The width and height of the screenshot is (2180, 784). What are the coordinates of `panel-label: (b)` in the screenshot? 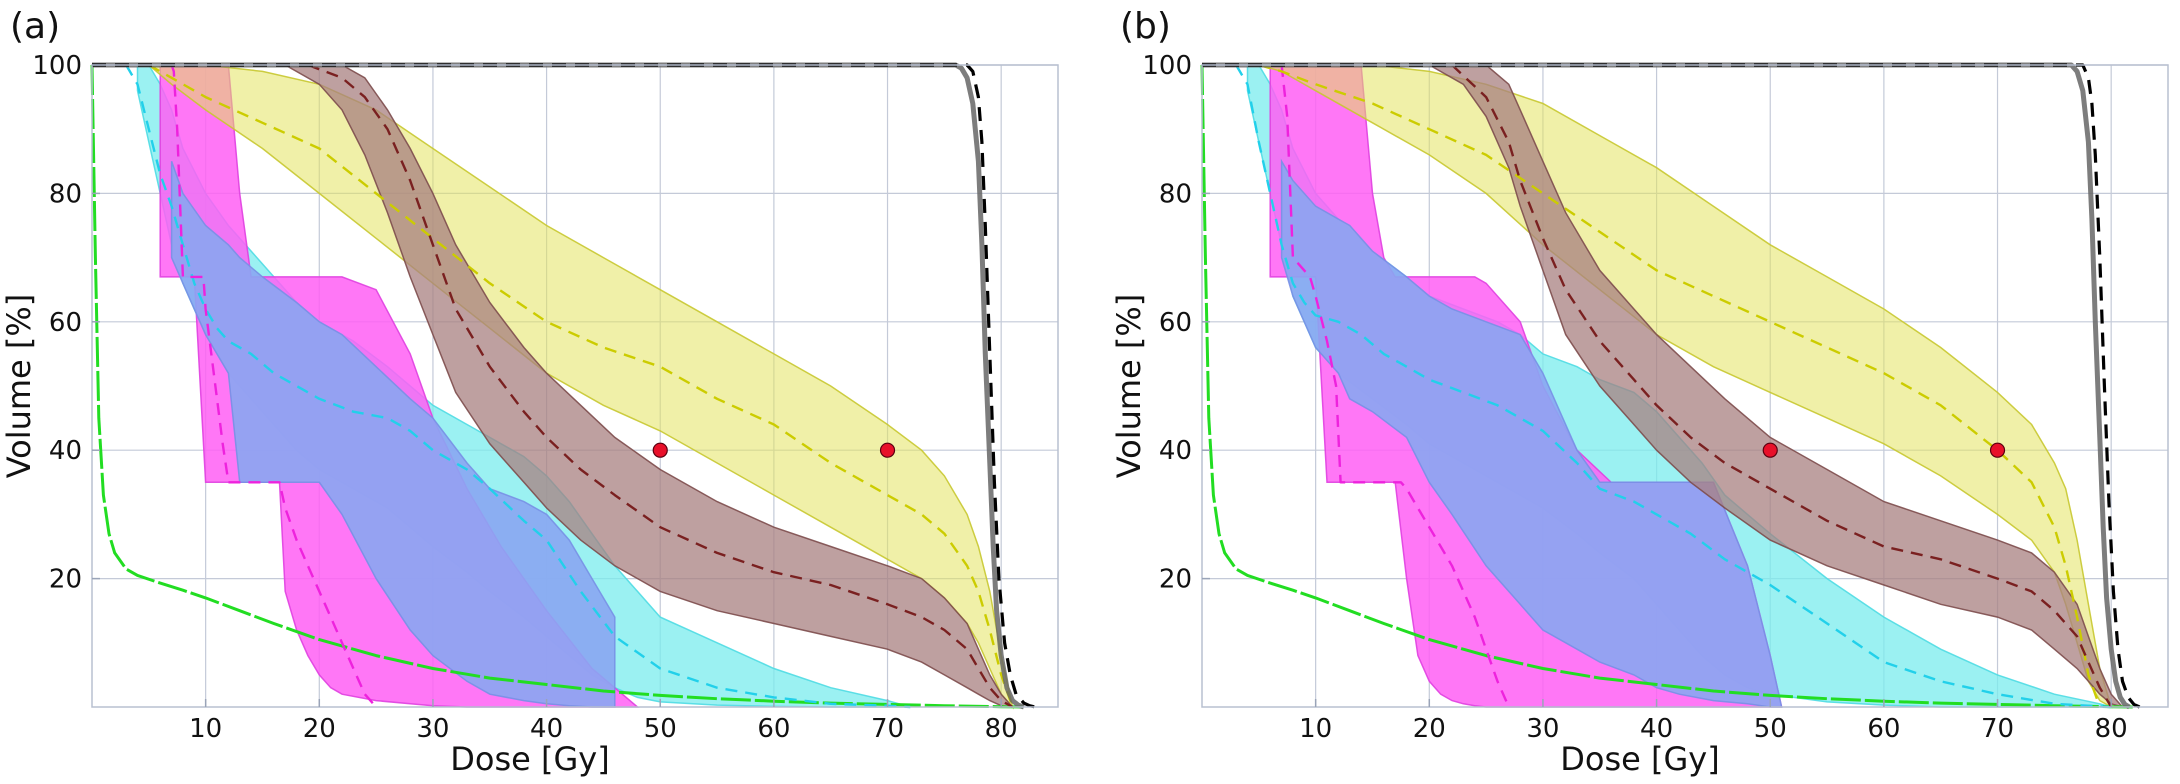 It's located at (1145, 26).